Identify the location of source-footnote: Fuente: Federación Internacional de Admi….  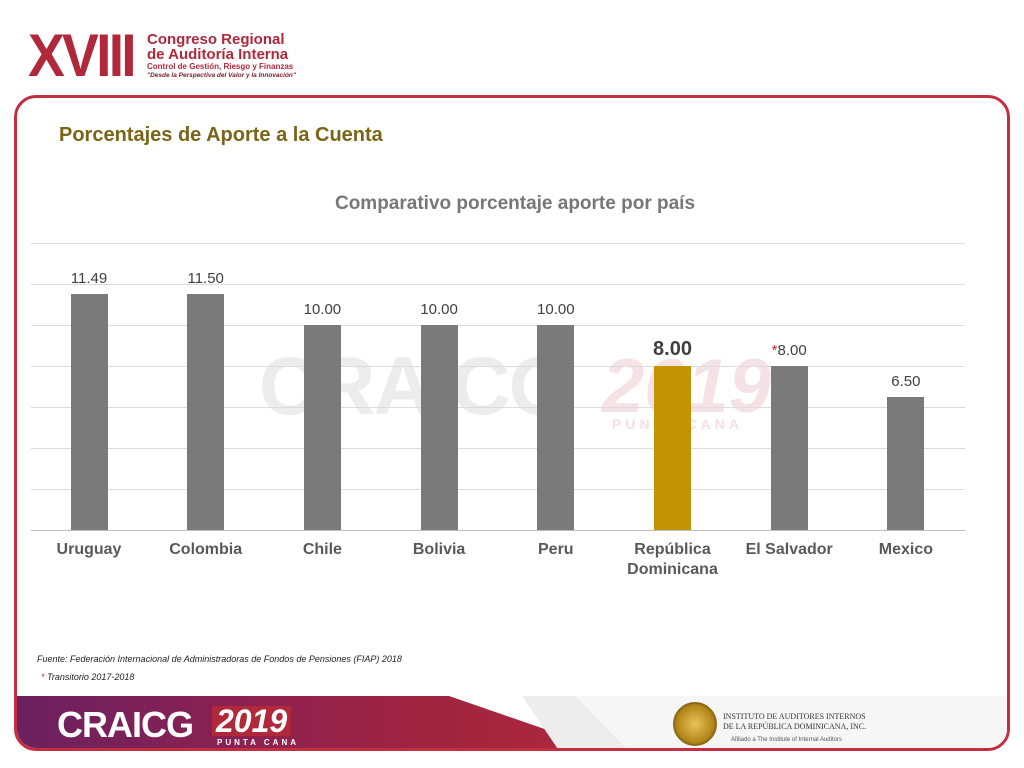
(219, 659).